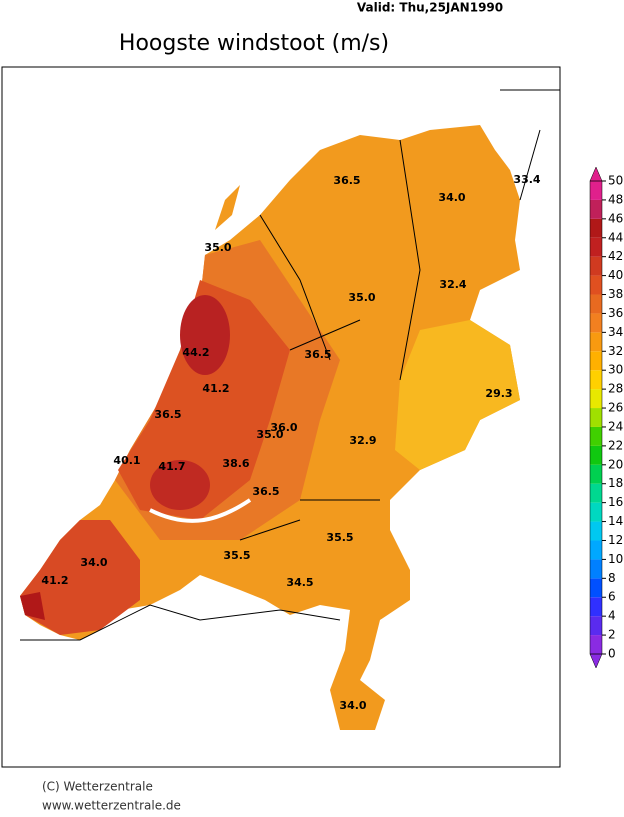  What do you see at coordinates (204, 400) in the screenshot?
I see `west-red` at bounding box center [204, 400].